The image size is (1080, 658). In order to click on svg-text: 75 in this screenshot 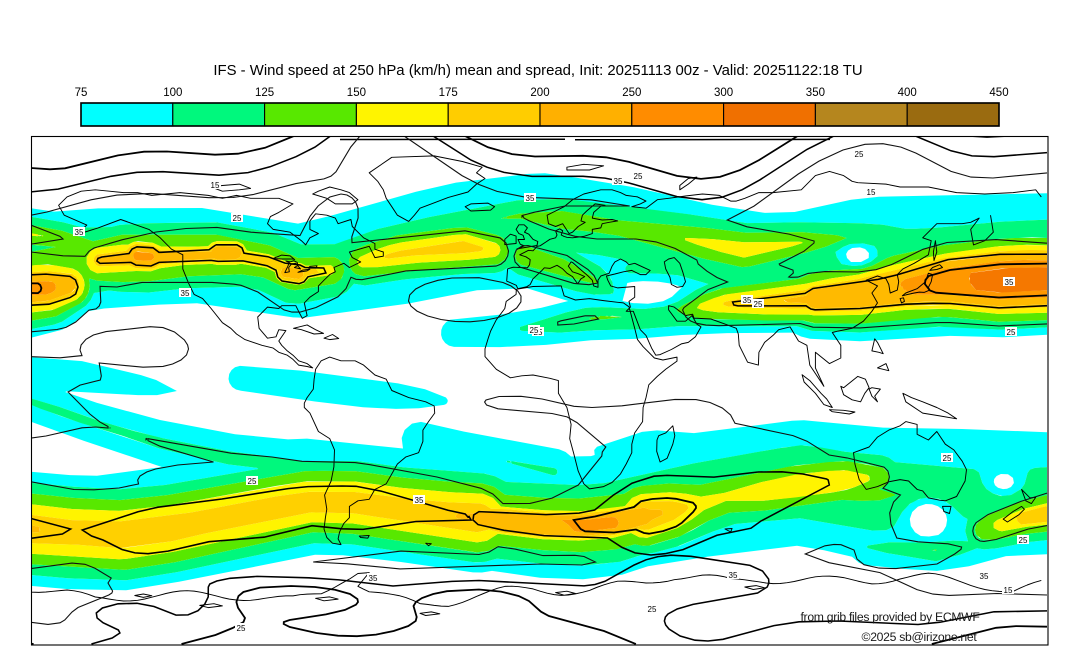, I will do `click(81, 93)`.